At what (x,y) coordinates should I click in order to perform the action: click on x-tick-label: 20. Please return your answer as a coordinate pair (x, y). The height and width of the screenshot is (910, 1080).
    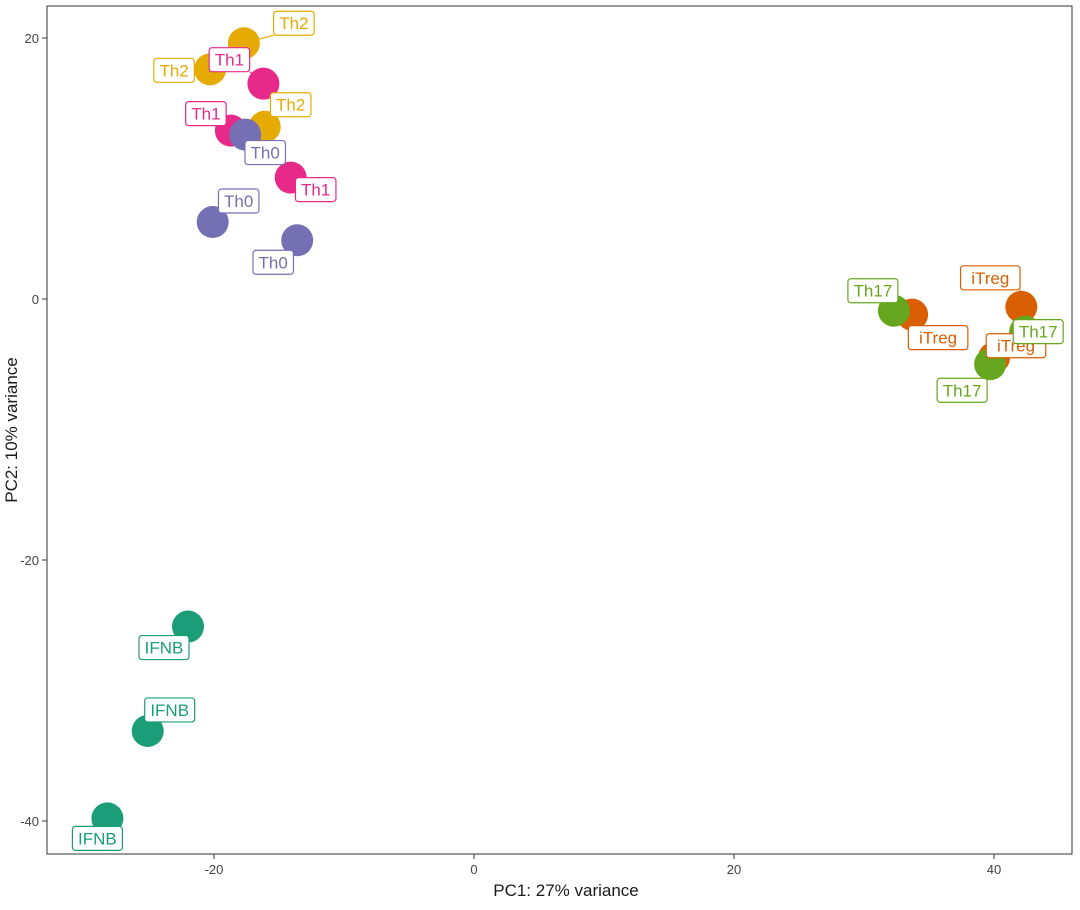
    Looking at the image, I should click on (734, 869).